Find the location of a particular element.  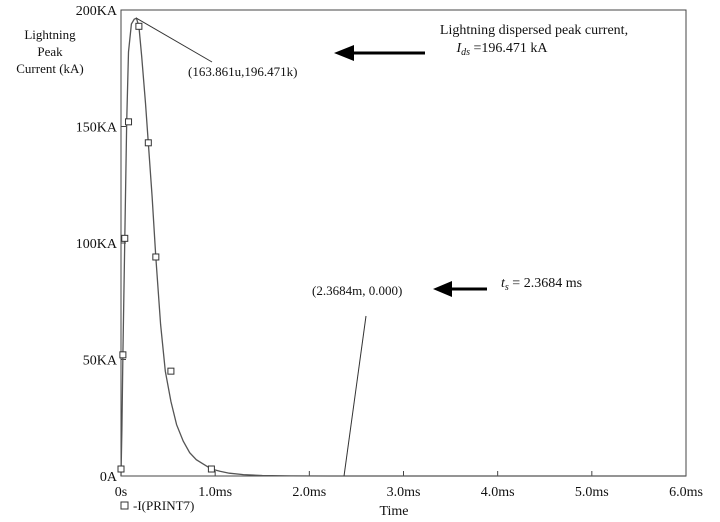

x-tick-label: 2.0ms is located at coordinates (309, 492).